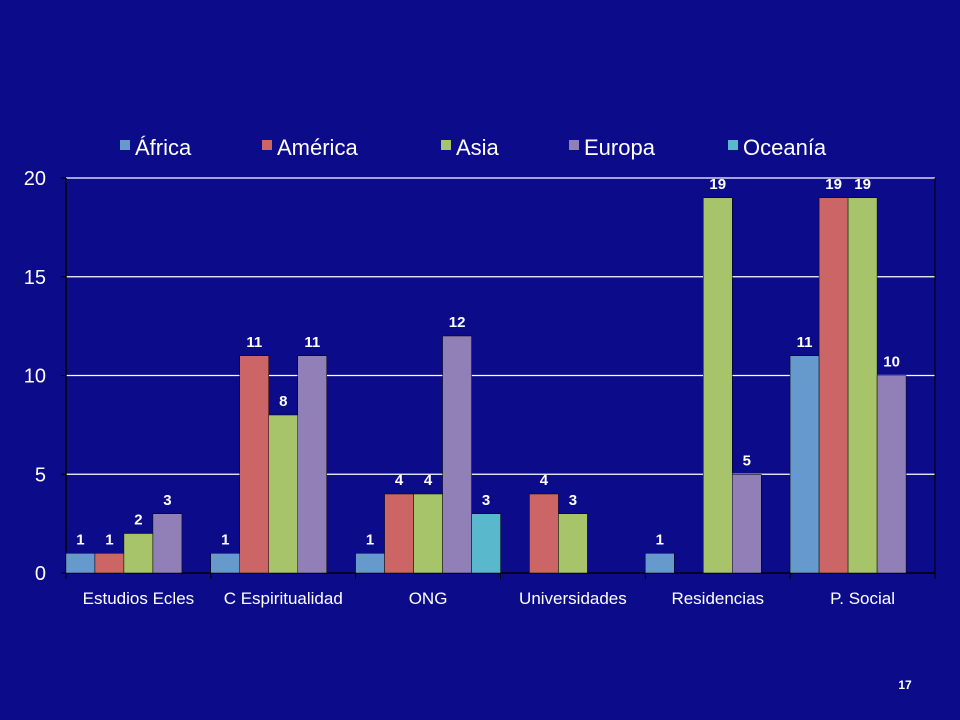 The image size is (960, 720). What do you see at coordinates (457, 322) in the screenshot?
I see `data-label-ong-europa: 12` at bounding box center [457, 322].